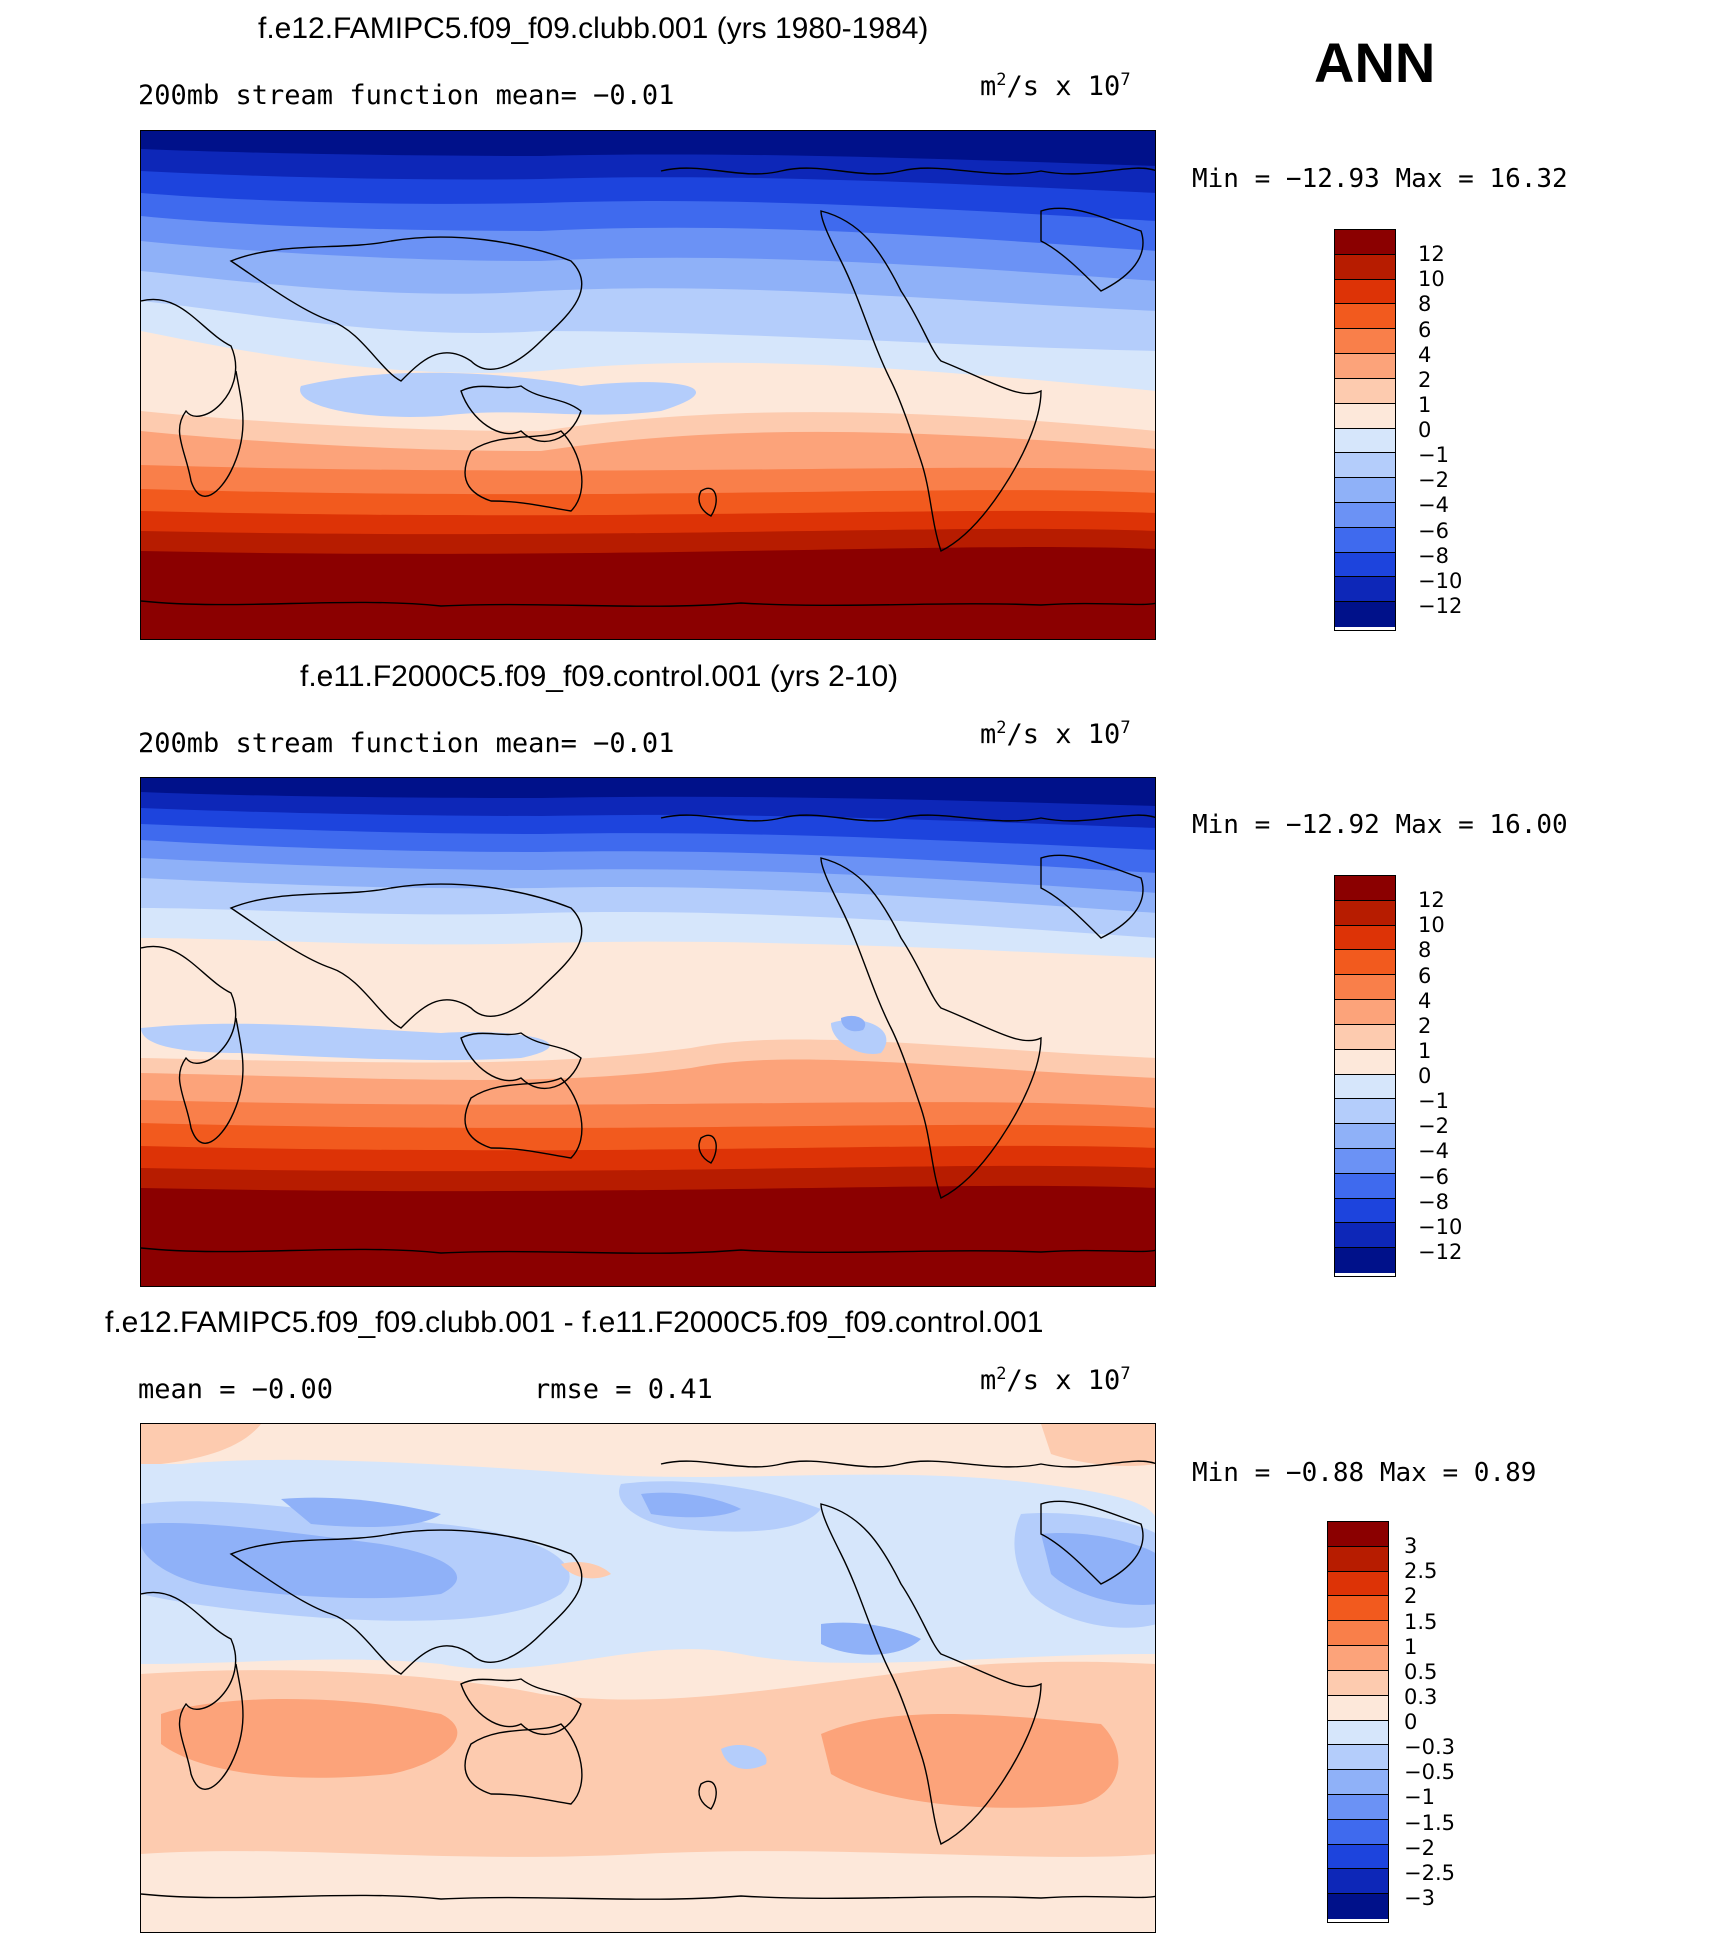 The height and width of the screenshot is (1936, 1710). I want to click on panel-2-colorbar-labels: 12 10 8 6 4 2 1 0 −1 −2 −4 −6 −8 −10 −12, so click(1448, 1076).